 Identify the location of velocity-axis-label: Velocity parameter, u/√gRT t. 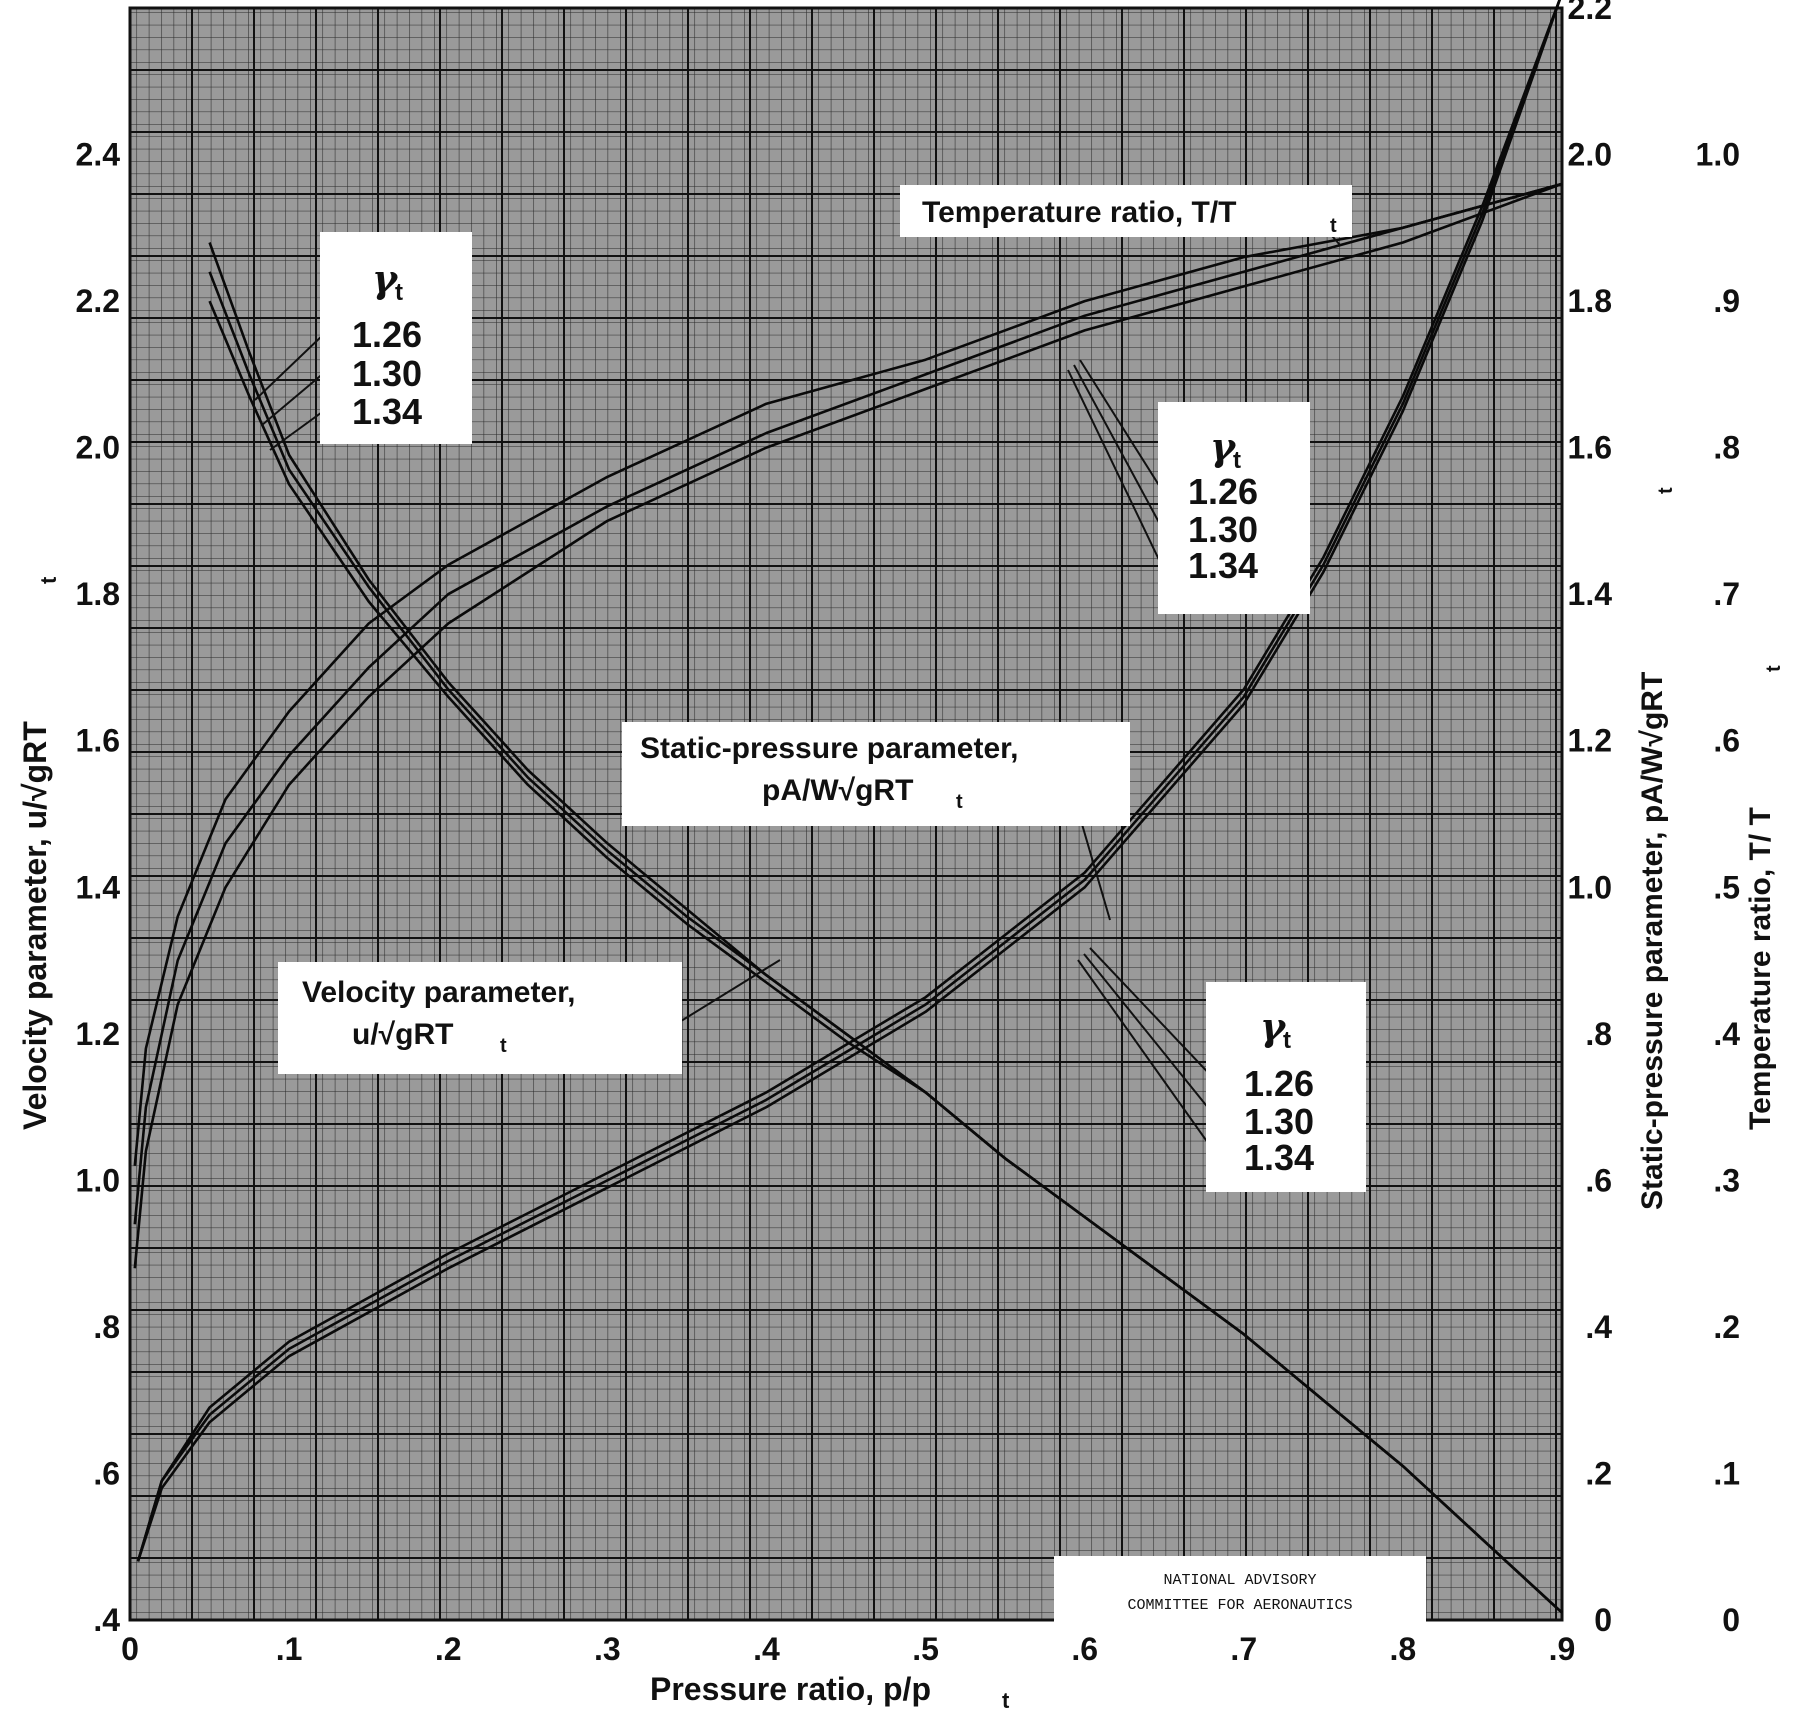
(39, 853).